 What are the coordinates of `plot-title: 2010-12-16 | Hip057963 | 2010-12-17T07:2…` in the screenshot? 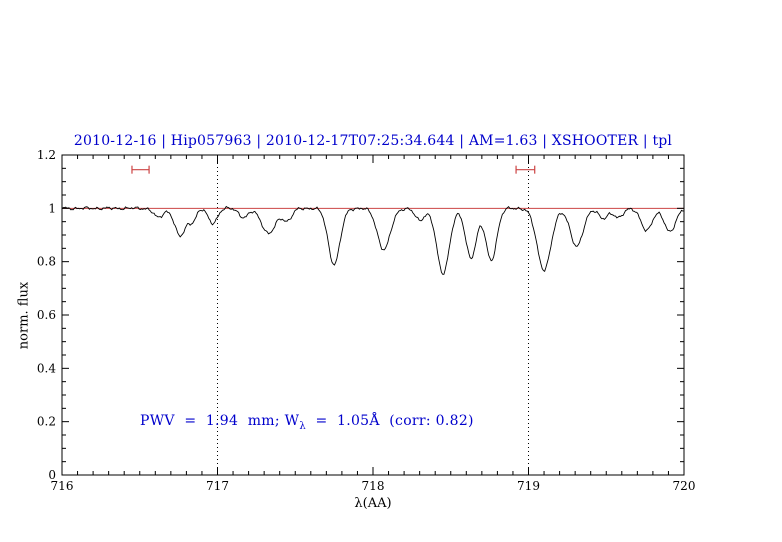 It's located at (373, 141).